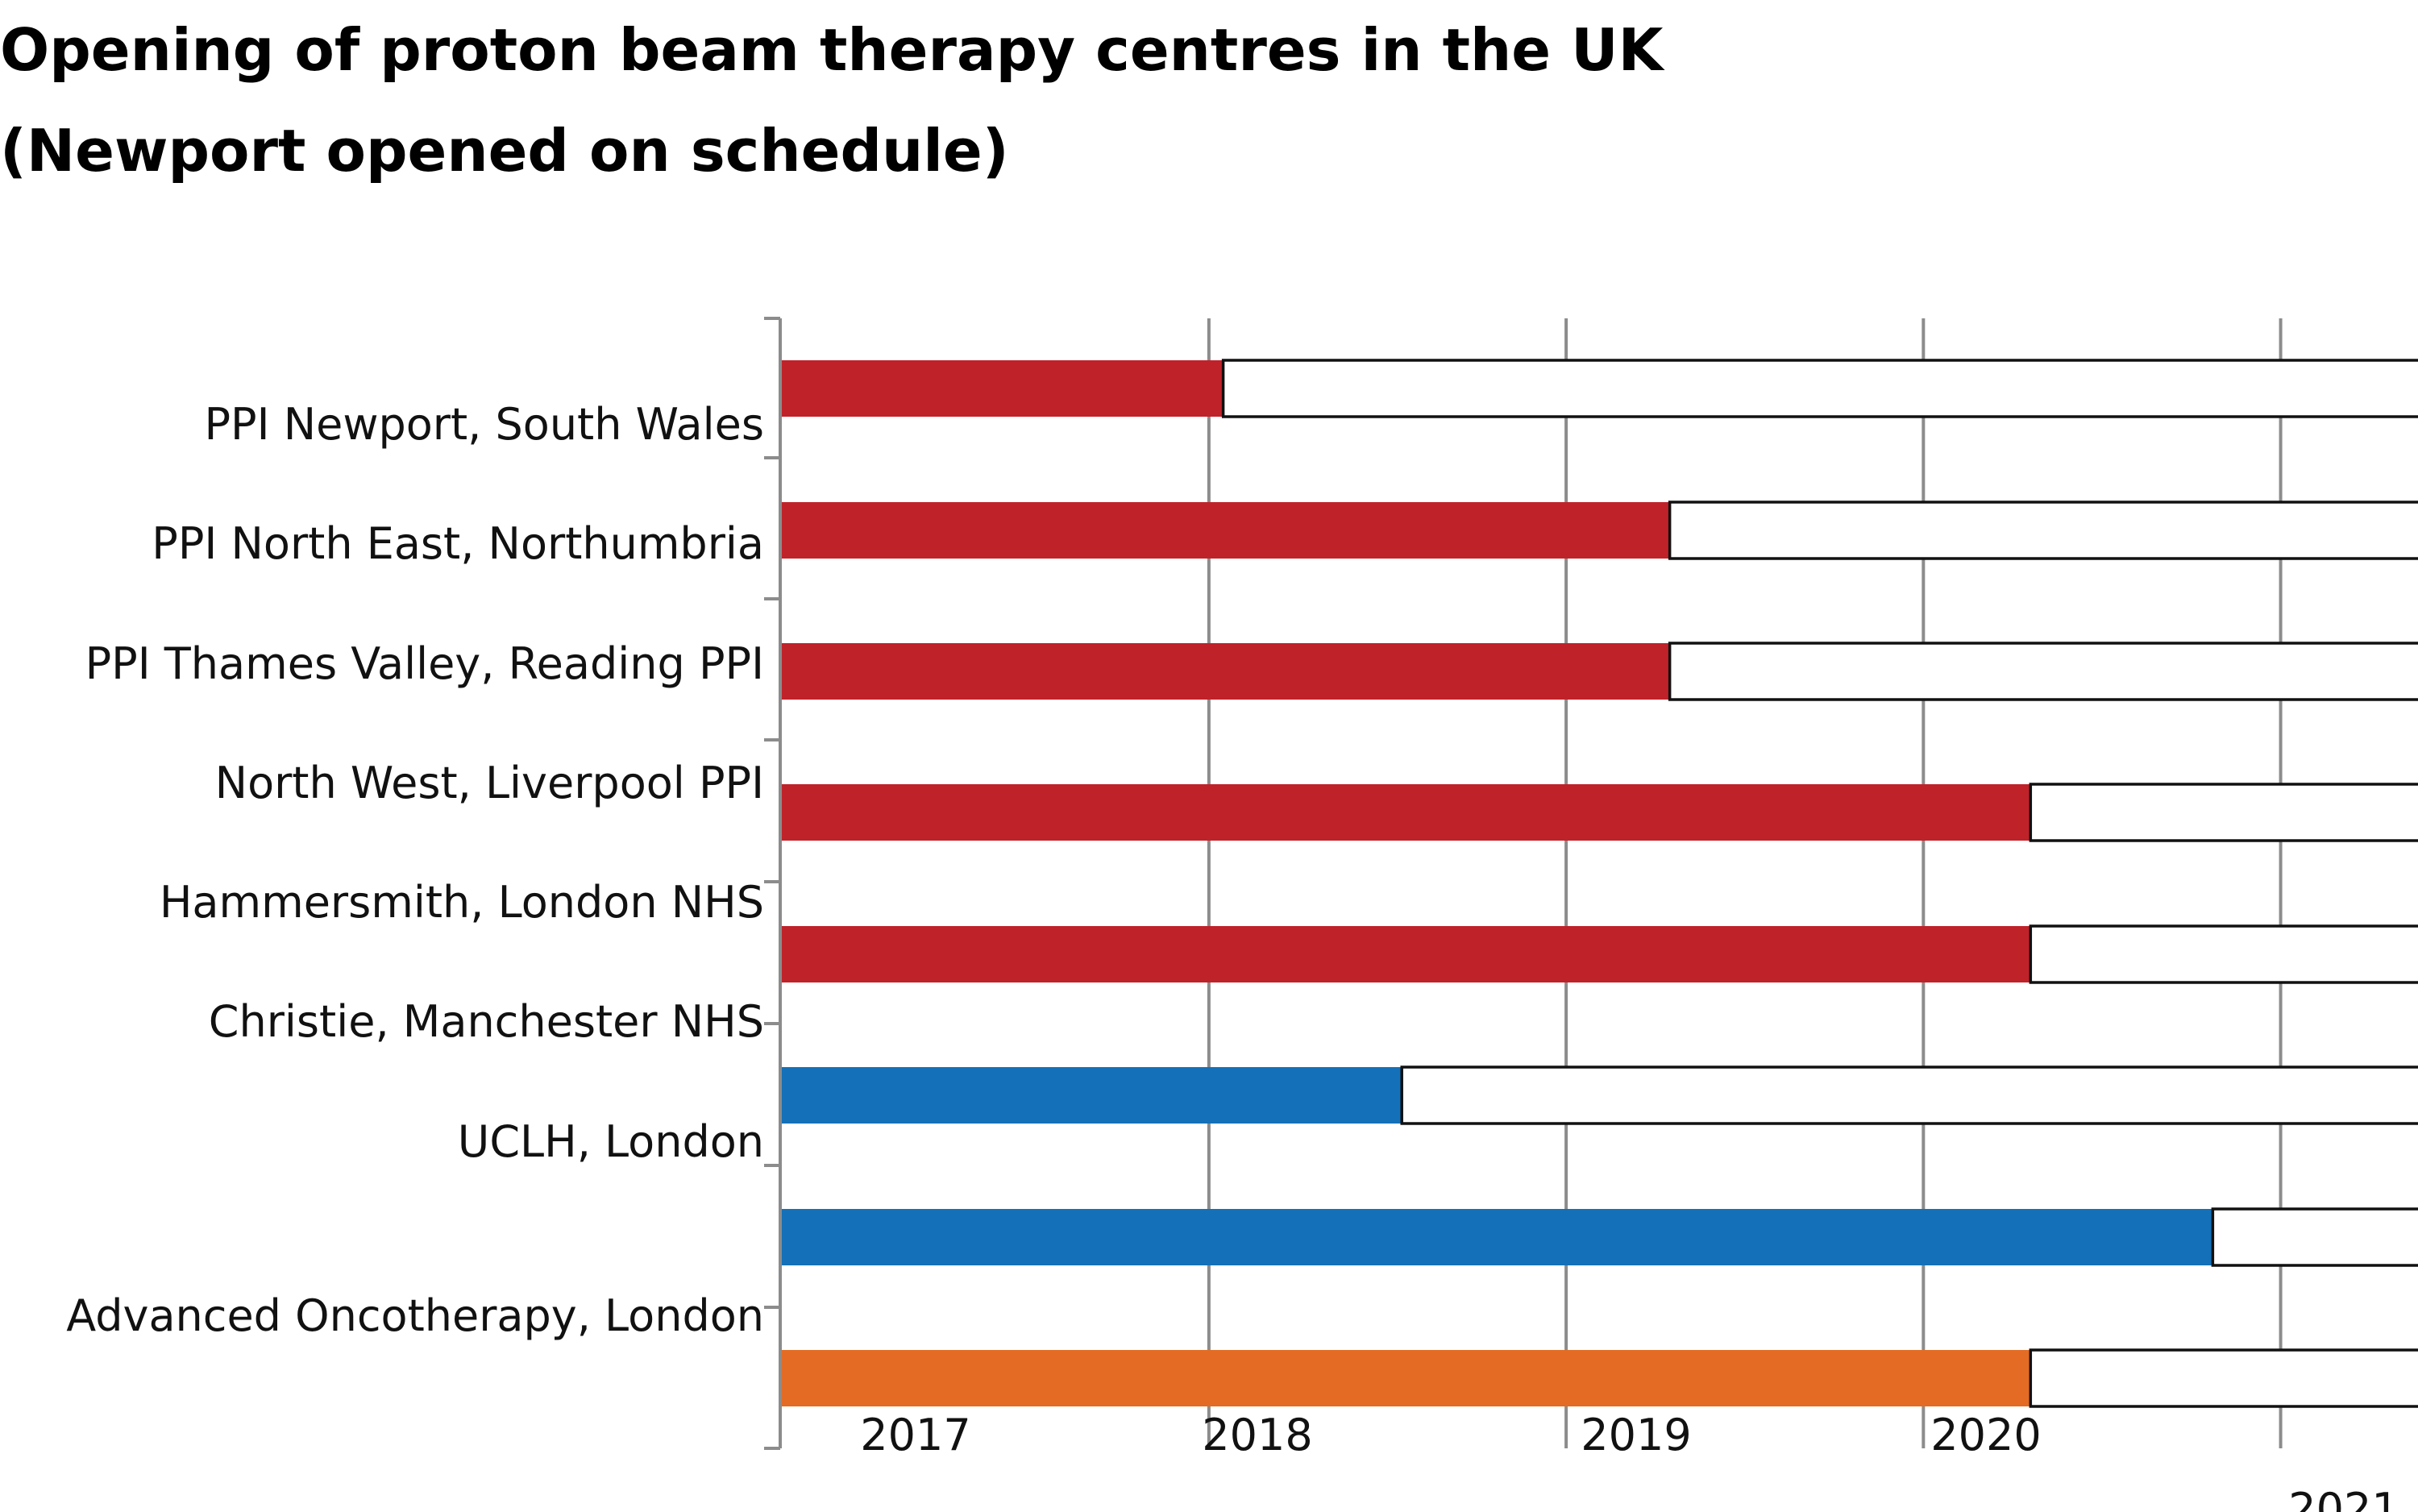  I want to click on category-label: Hammersmith, London NHS, so click(462, 902).